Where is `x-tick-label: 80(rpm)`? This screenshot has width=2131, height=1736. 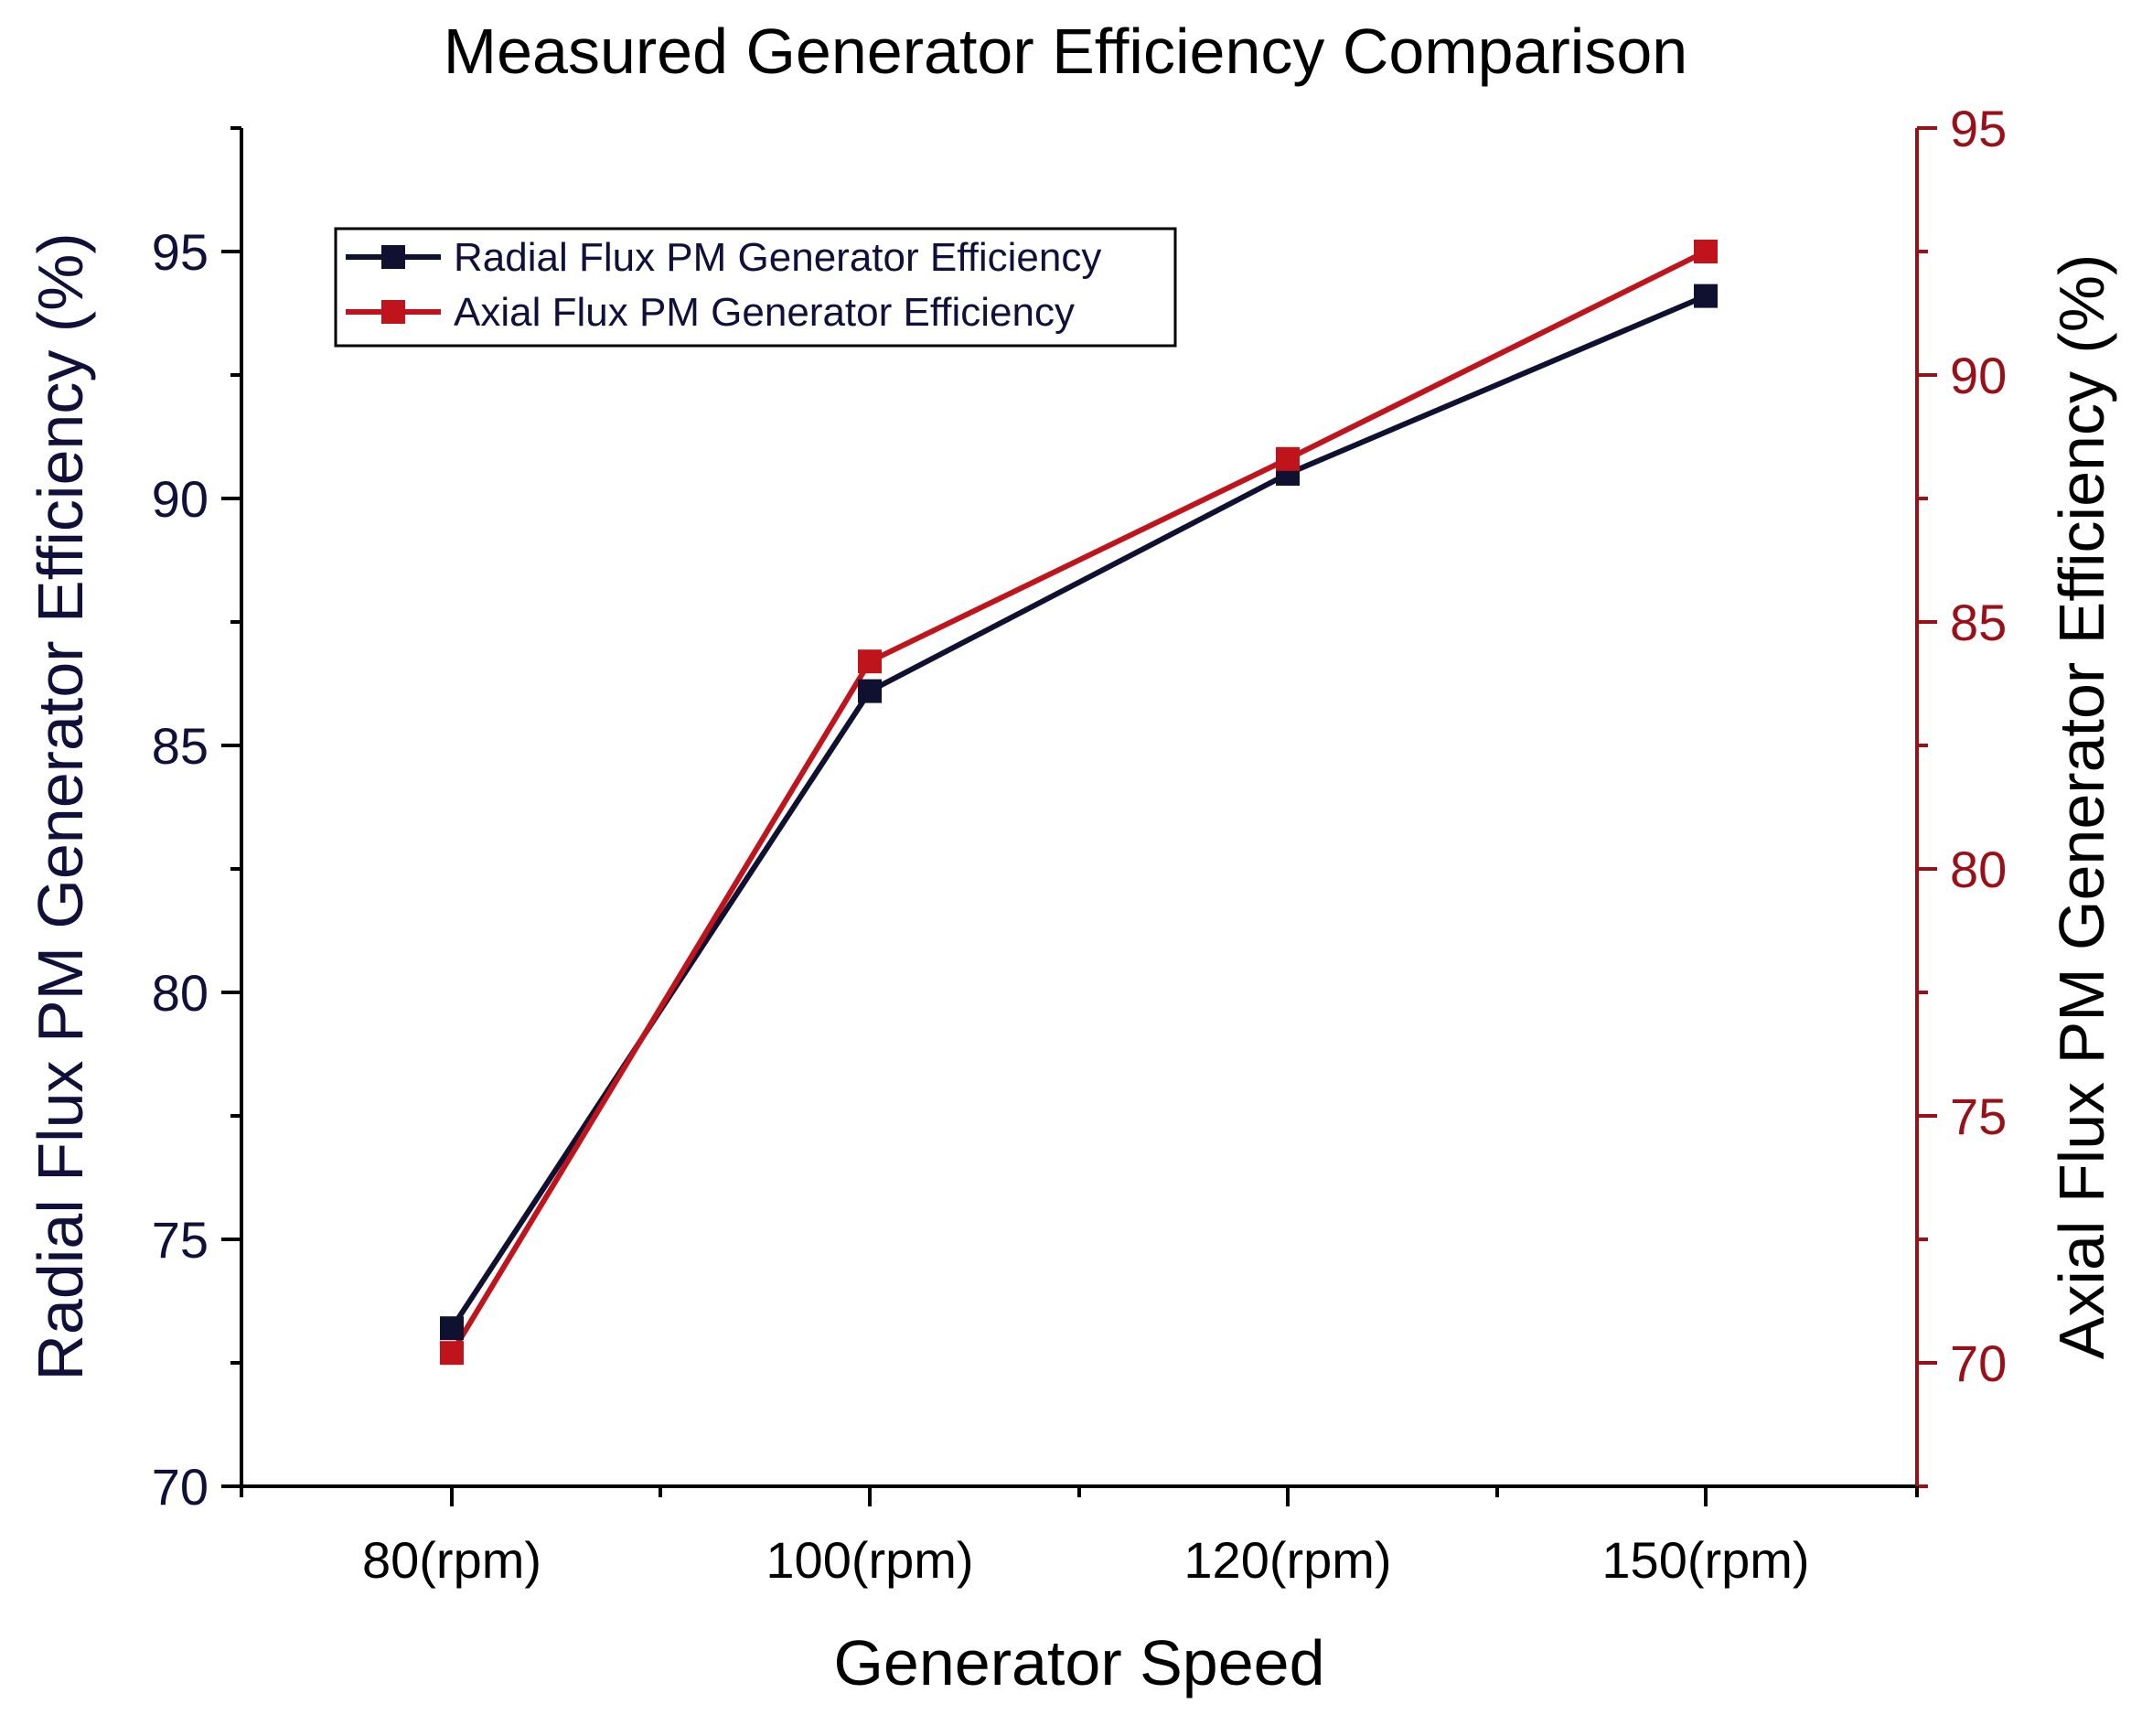
x-tick-label: 80(rpm) is located at coordinates (451, 1560).